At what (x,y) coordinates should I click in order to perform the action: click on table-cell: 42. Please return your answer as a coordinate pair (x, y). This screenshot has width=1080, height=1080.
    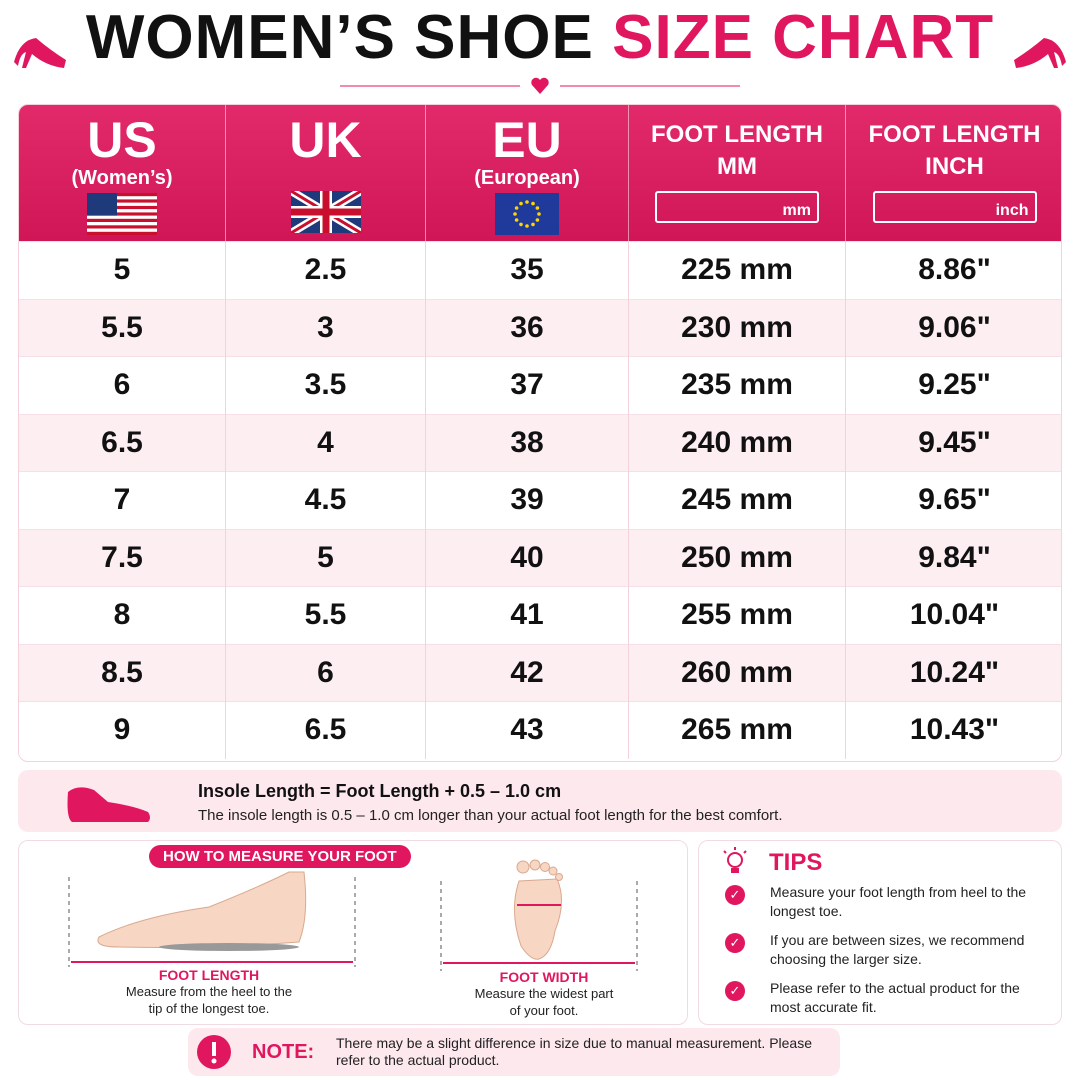
    Looking at the image, I should click on (527, 672).